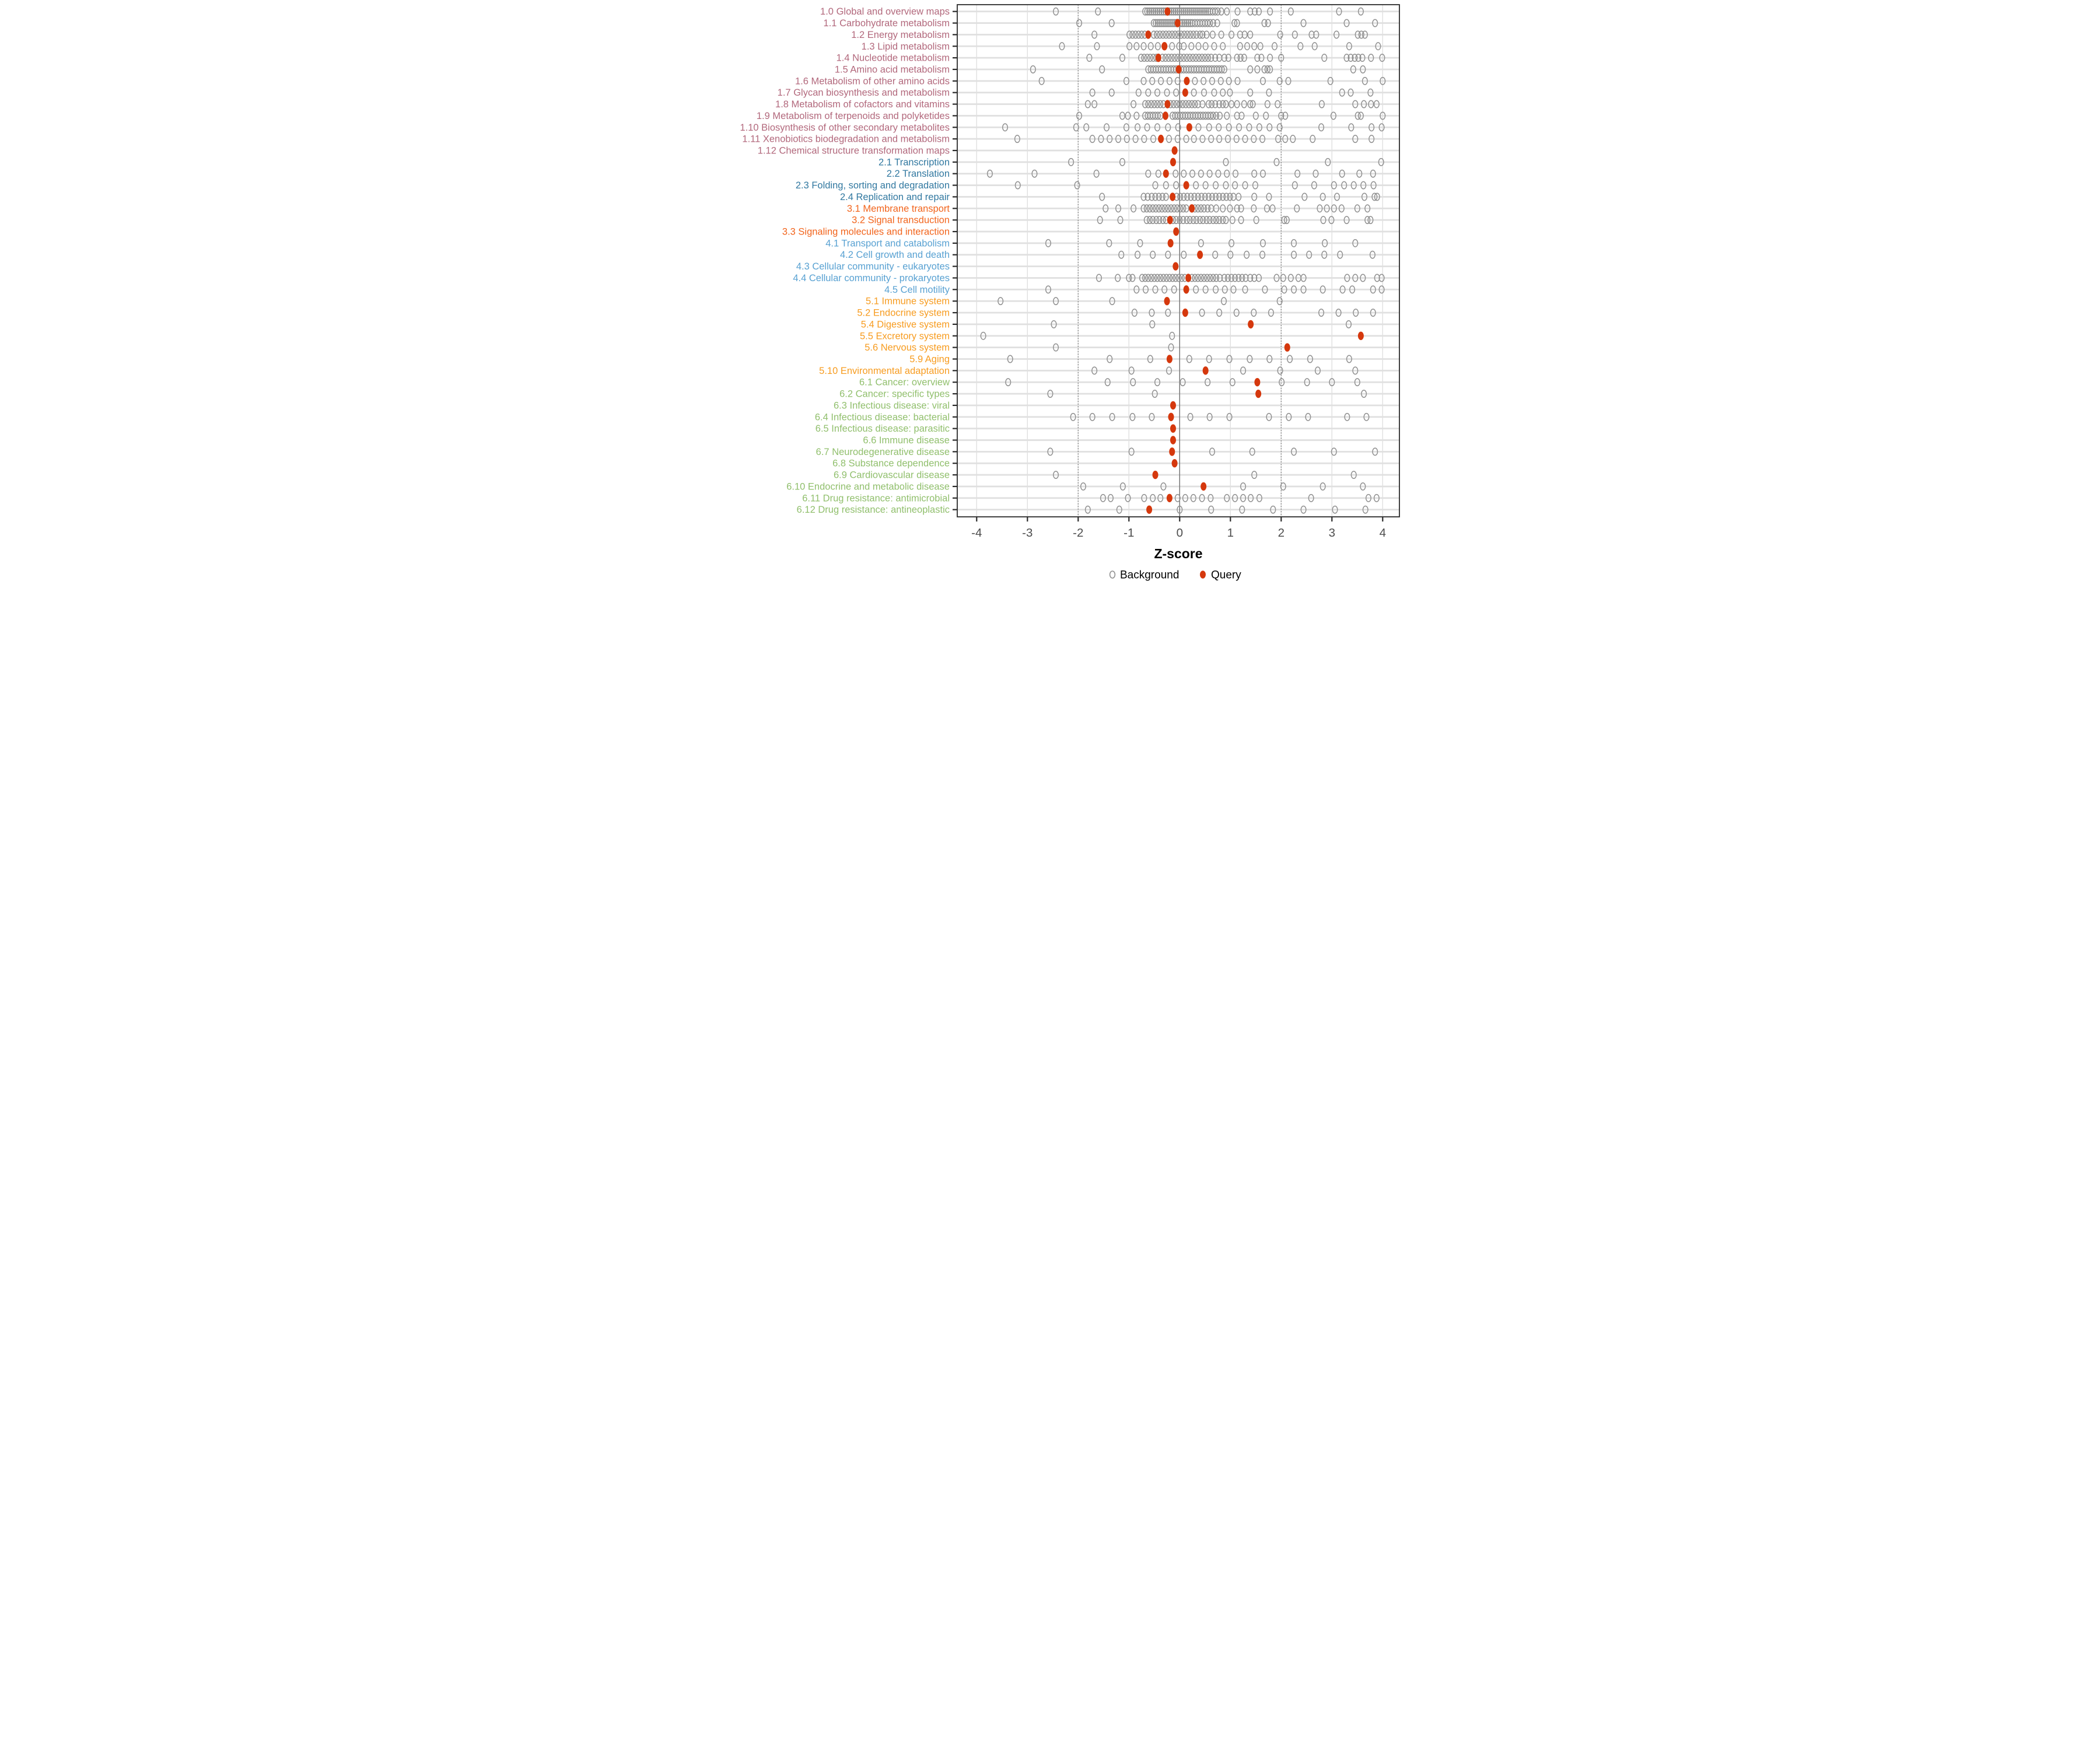 This screenshot has height=1750, width=2100. I want to click on vertical-gridlines, so click(1180, 261).